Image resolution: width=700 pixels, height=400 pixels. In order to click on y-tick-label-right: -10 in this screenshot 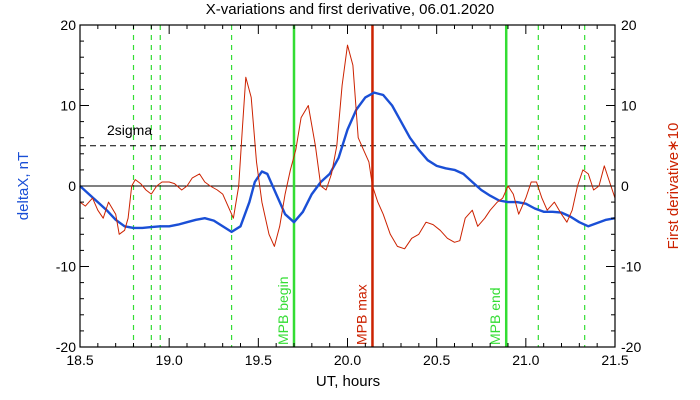, I will do `click(631, 267)`.